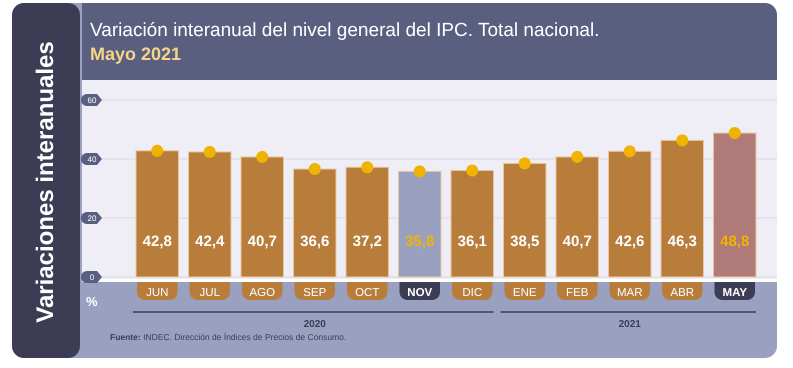 This screenshot has height=368, width=793. Describe the element at coordinates (345, 30) in the screenshot. I see `chart-title: Variación interanual del nivel general del IPC. Total nacional.` at that location.